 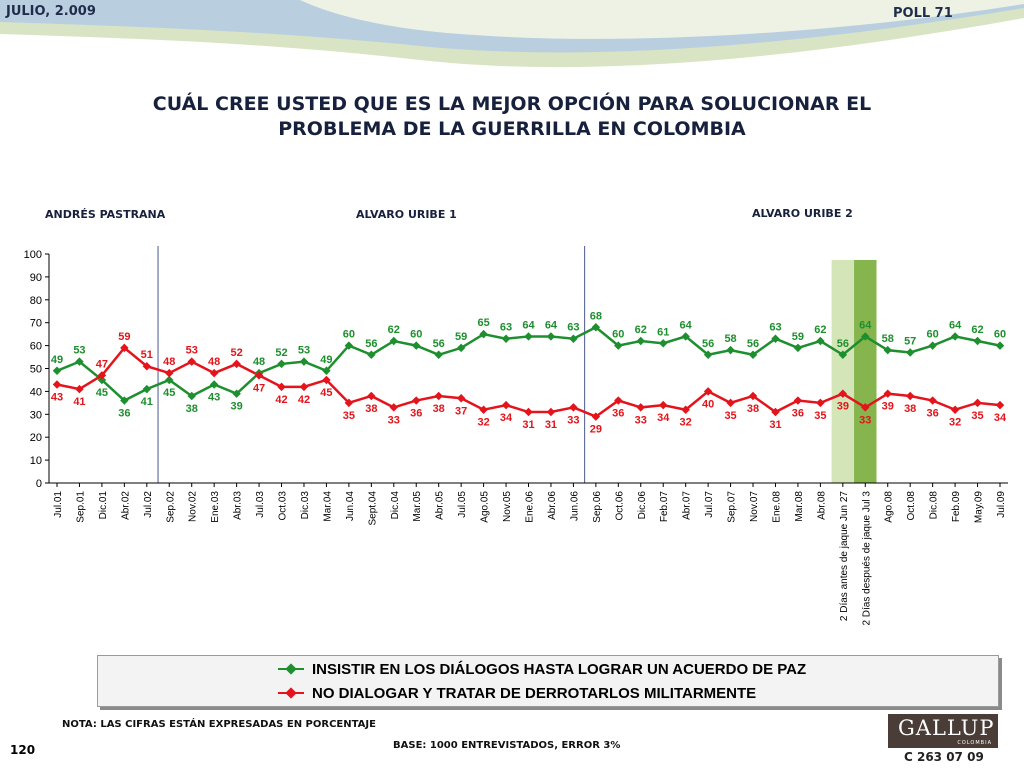 What do you see at coordinates (103, 505) in the screenshot?
I see `x-tick-label: Dic.01` at bounding box center [103, 505].